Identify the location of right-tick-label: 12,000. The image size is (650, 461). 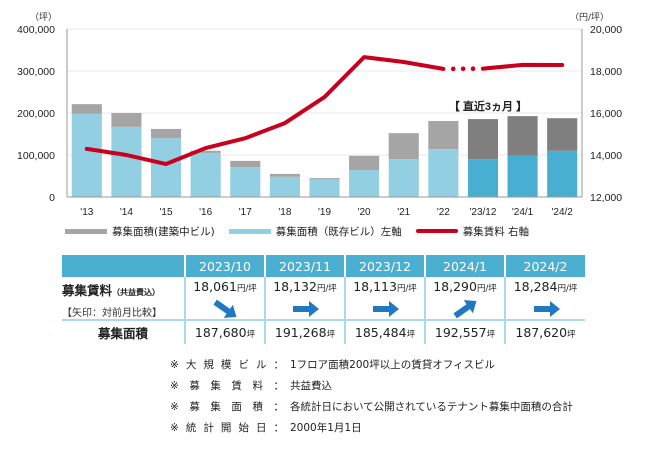
(606, 198).